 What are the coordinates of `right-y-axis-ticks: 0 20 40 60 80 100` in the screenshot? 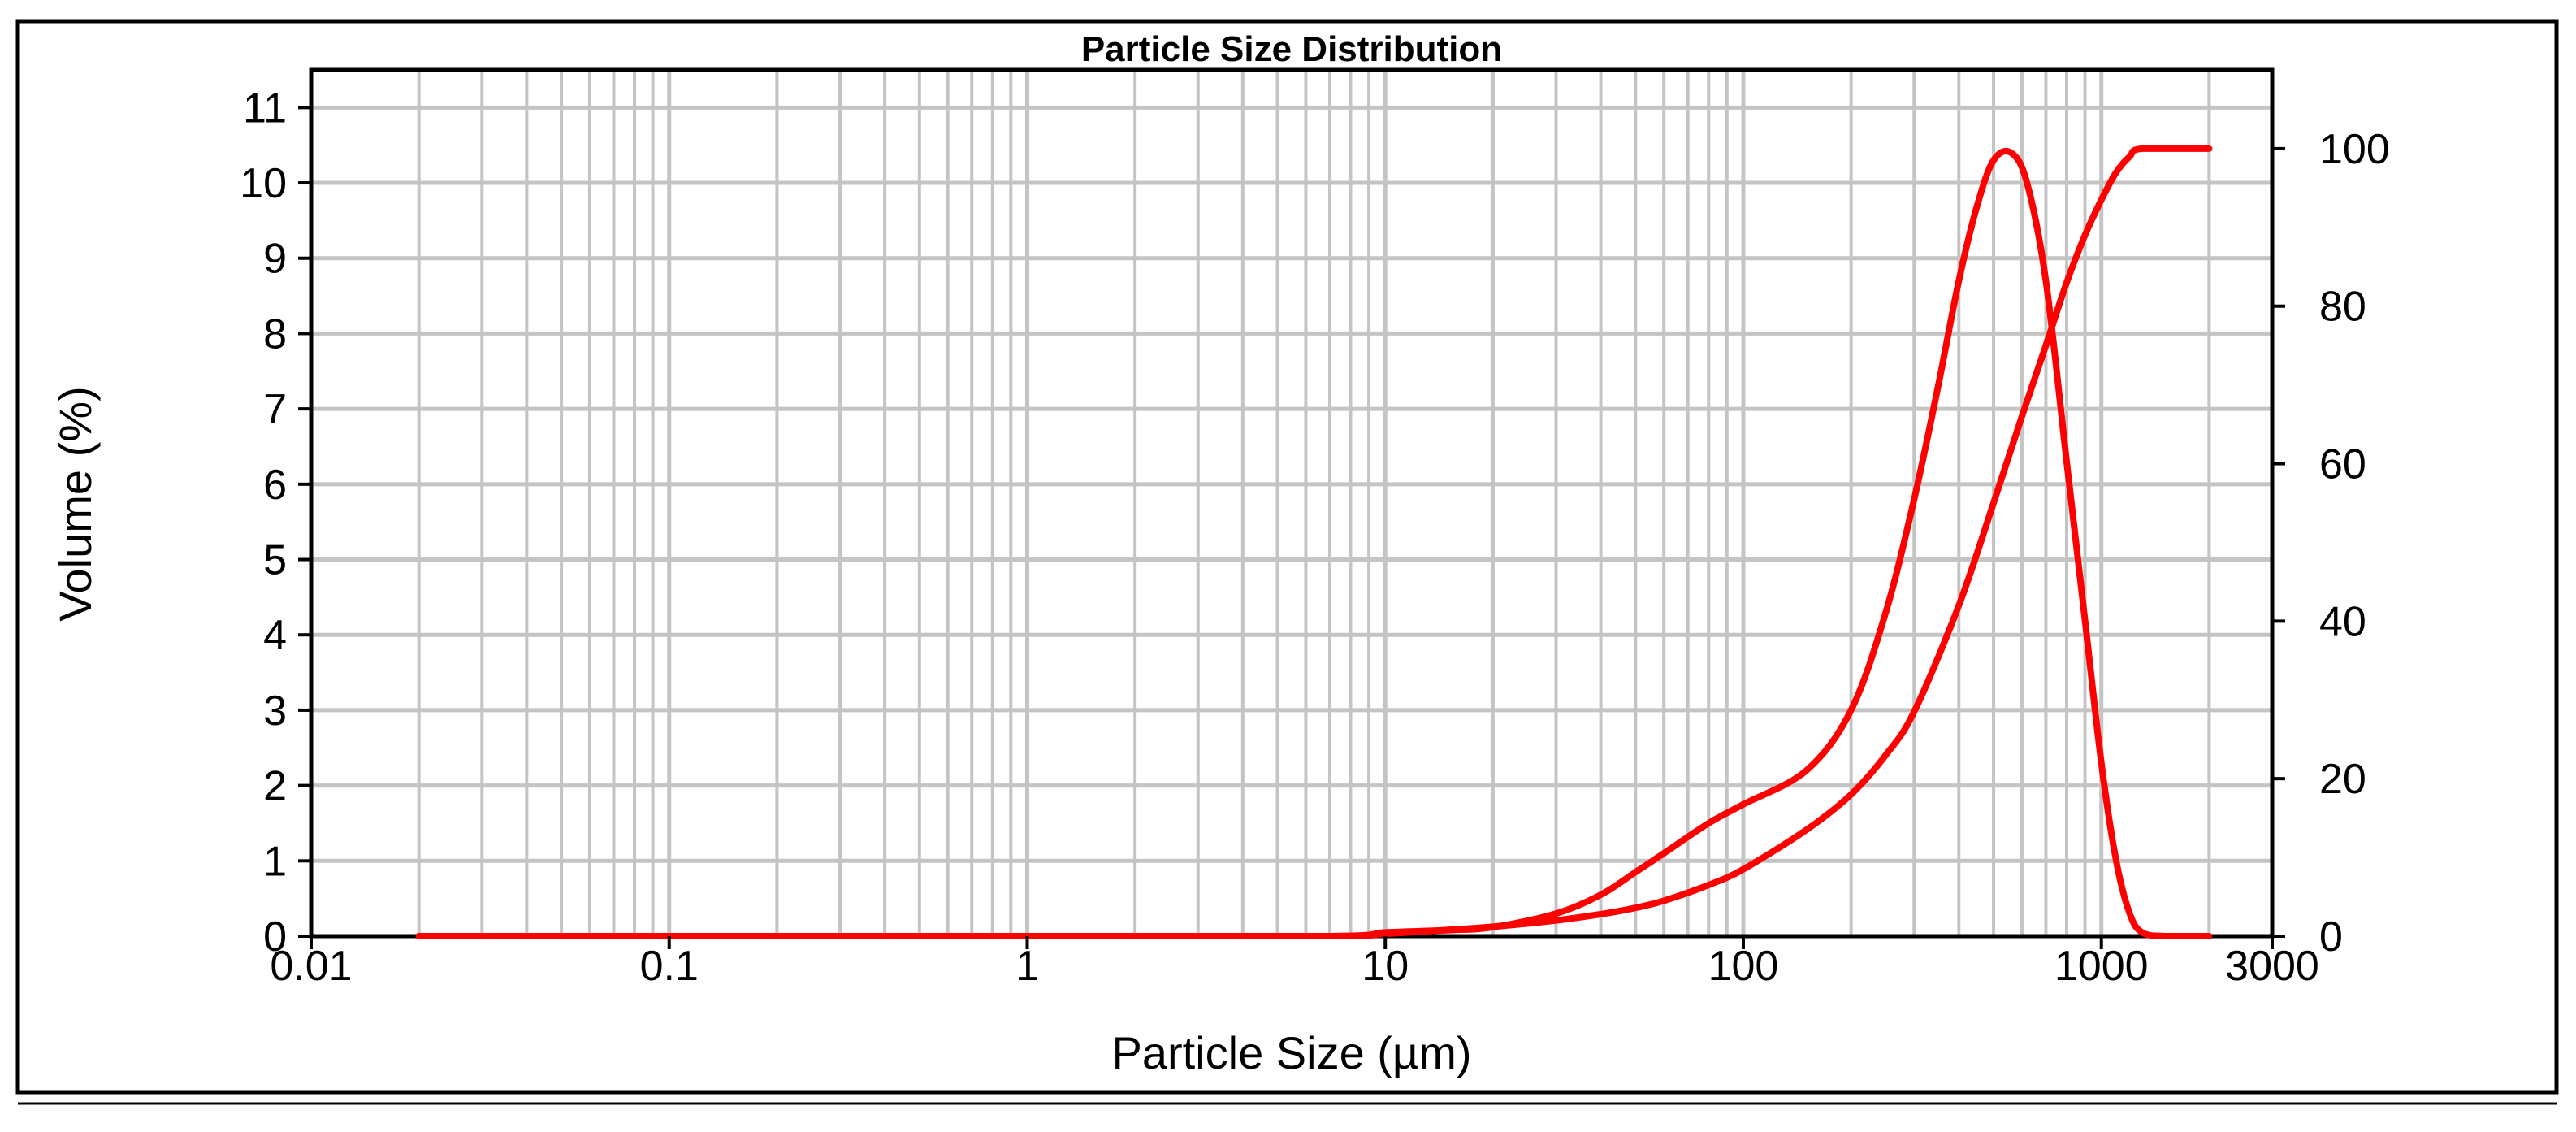 It's located at (2331, 543).